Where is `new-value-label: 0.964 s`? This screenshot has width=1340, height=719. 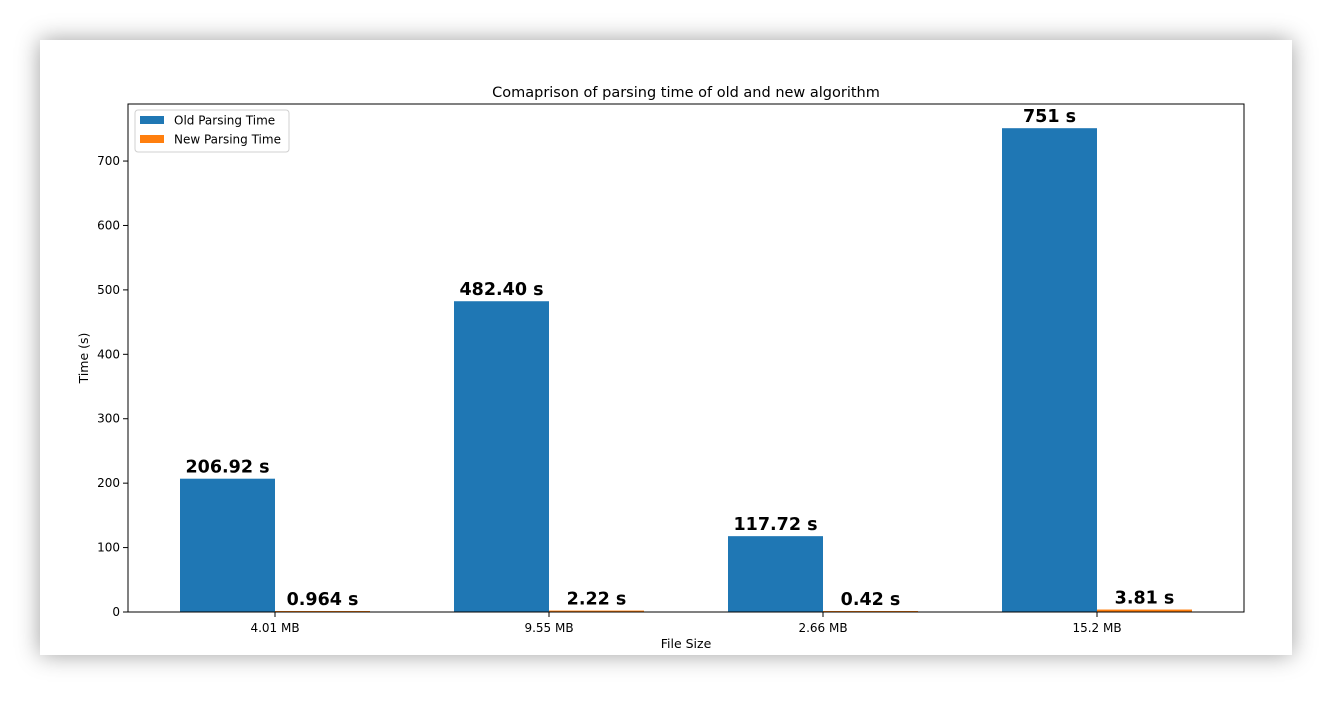 new-value-label: 0.964 s is located at coordinates (323, 600).